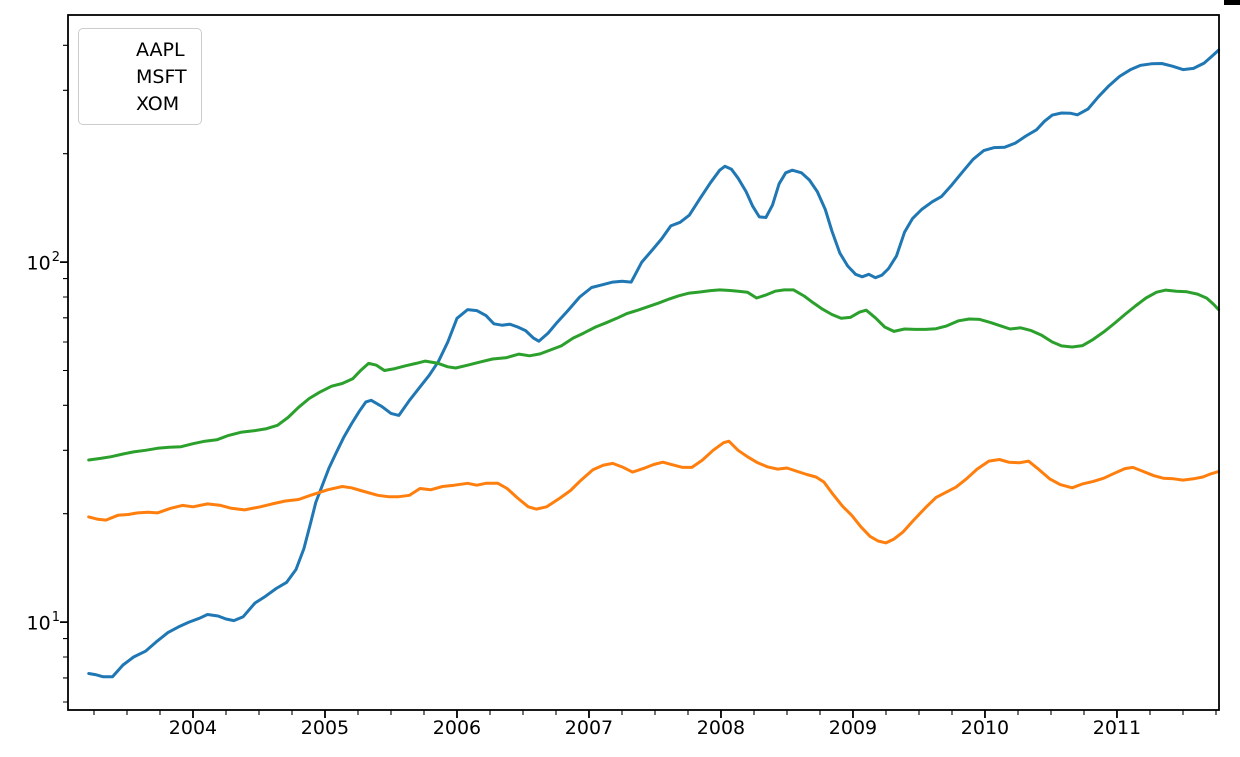 The image size is (1240, 757). I want to click on x-tick-label: 2008, so click(721, 728).